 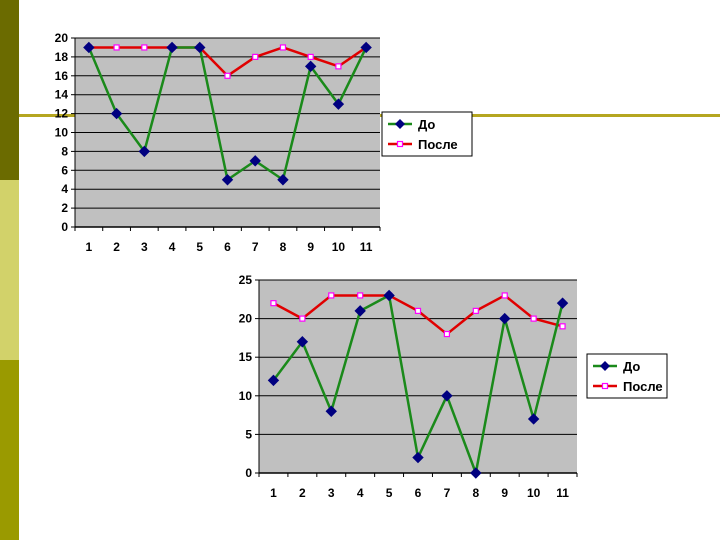 What do you see at coordinates (62, 57) in the screenshot?
I see `y-tick-label: 18` at bounding box center [62, 57].